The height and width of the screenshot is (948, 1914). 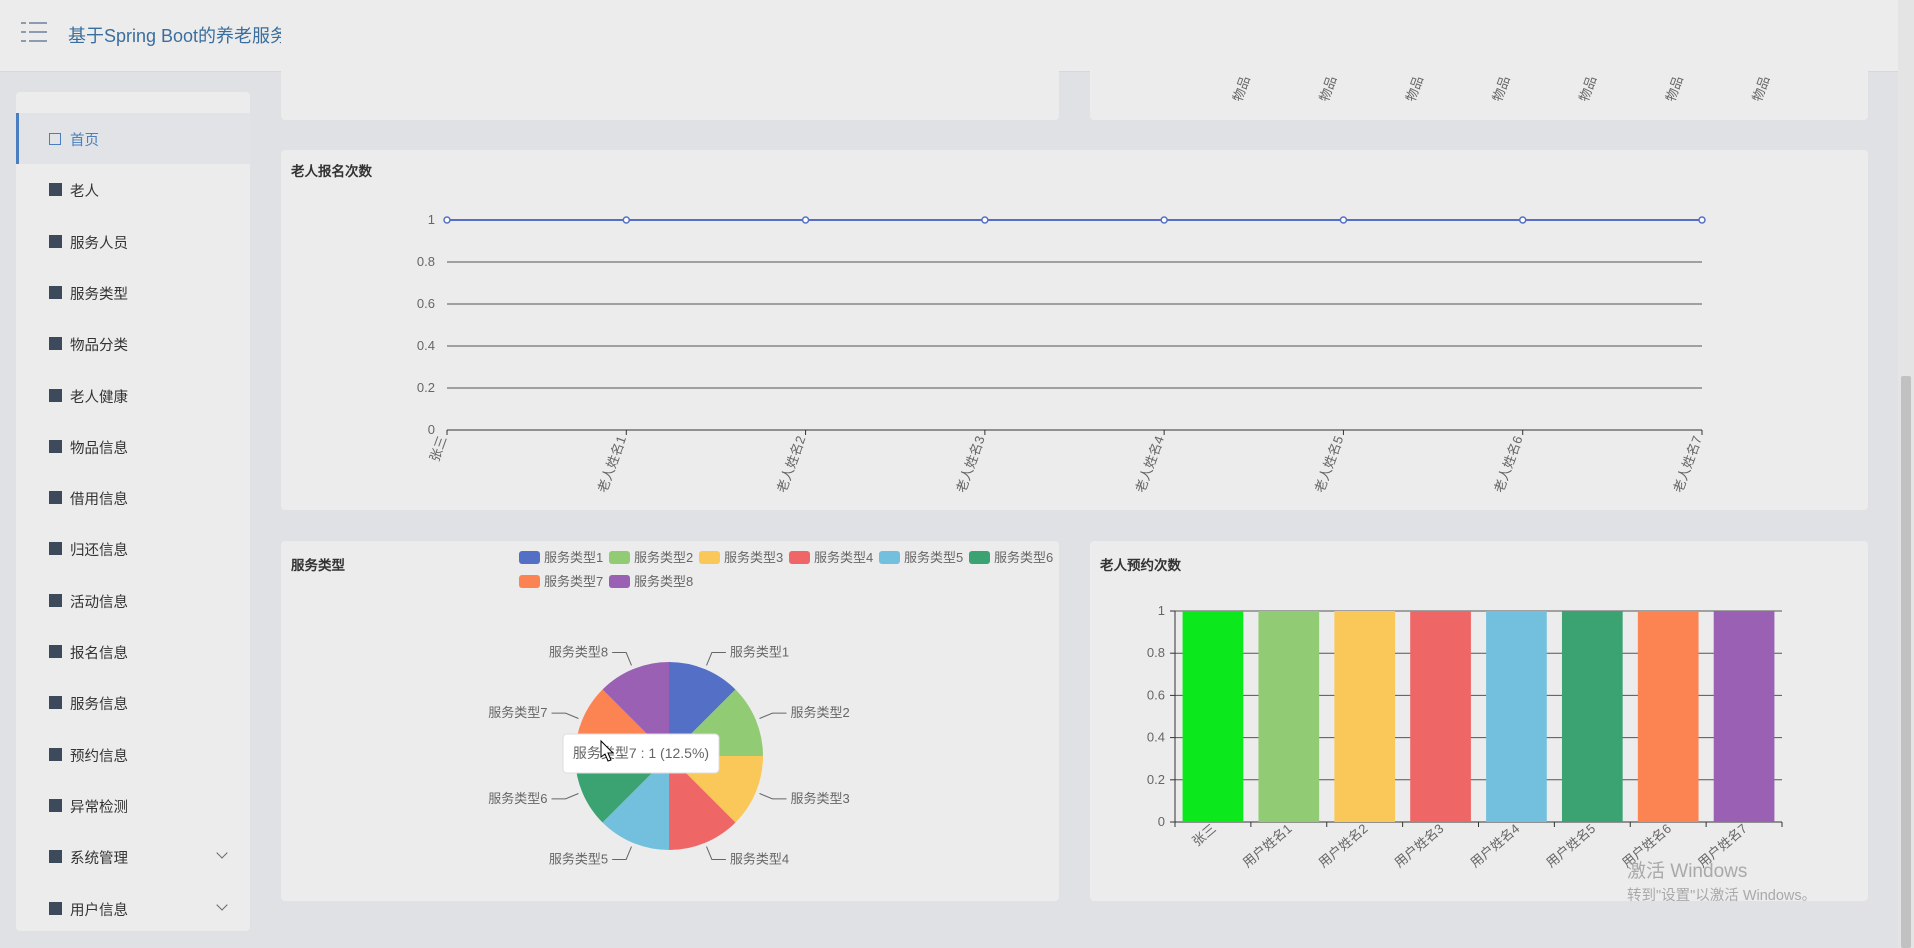 I want to click on legend-label: 服务类型1, so click(x=573, y=557).